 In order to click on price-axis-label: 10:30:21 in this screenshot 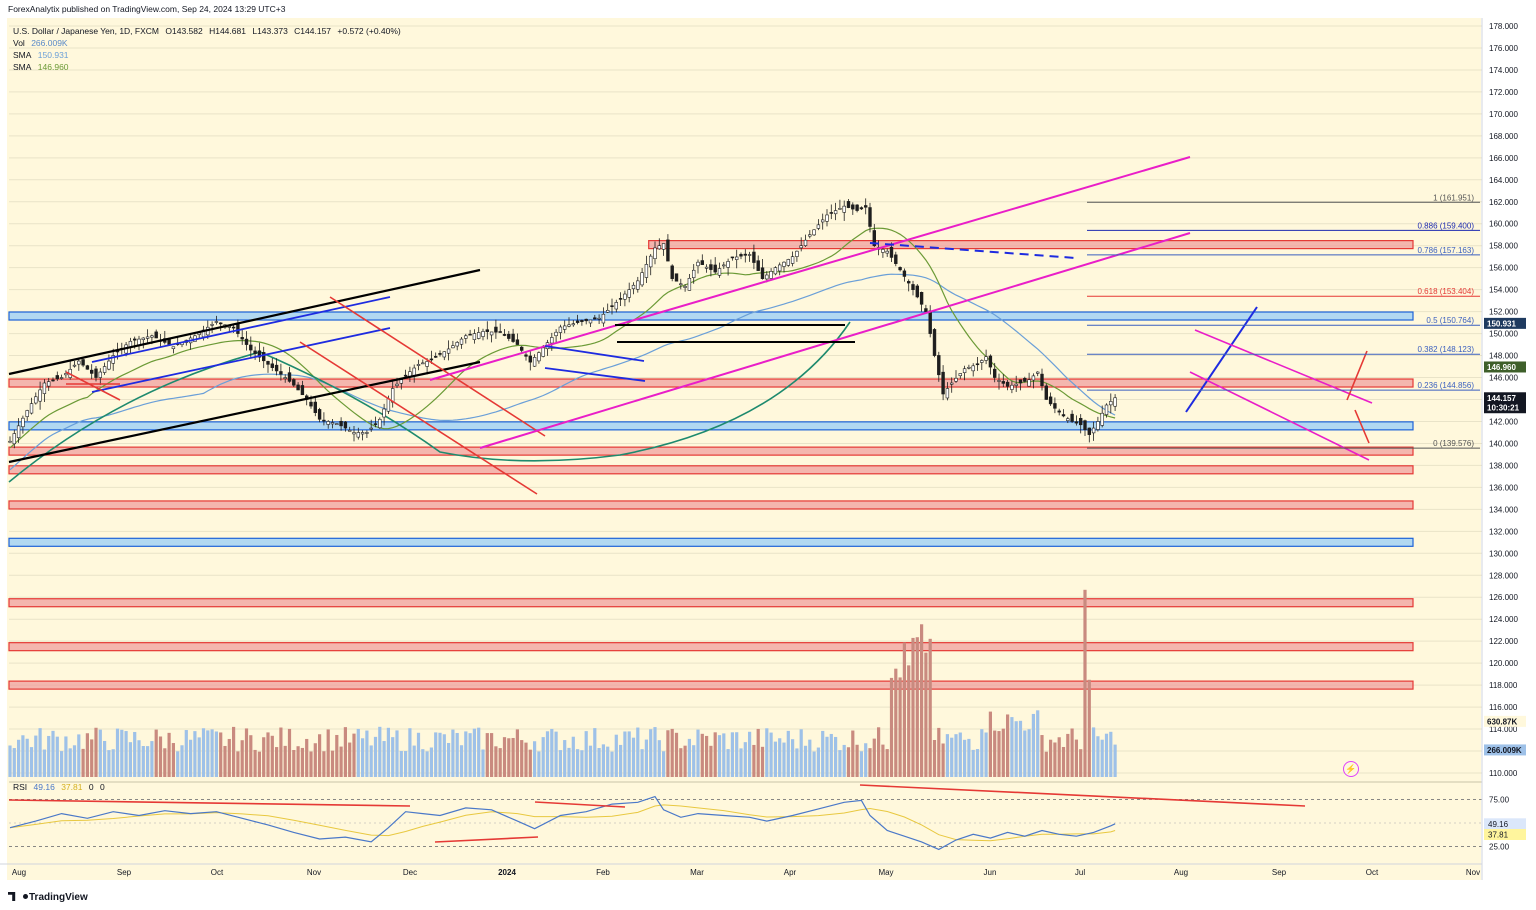, I will do `click(1503, 408)`.